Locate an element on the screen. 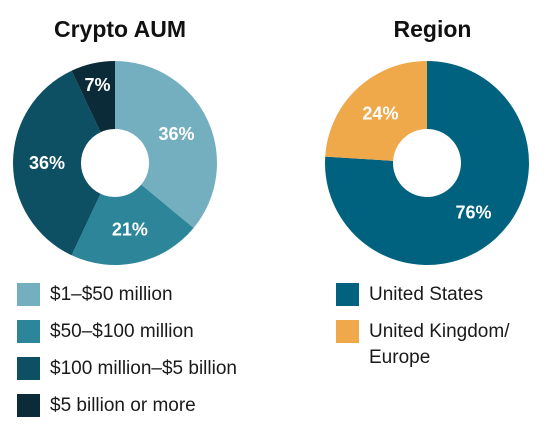 This screenshot has width=553, height=430. slice-label-100-million-5-billion: 36% is located at coordinates (47, 163).